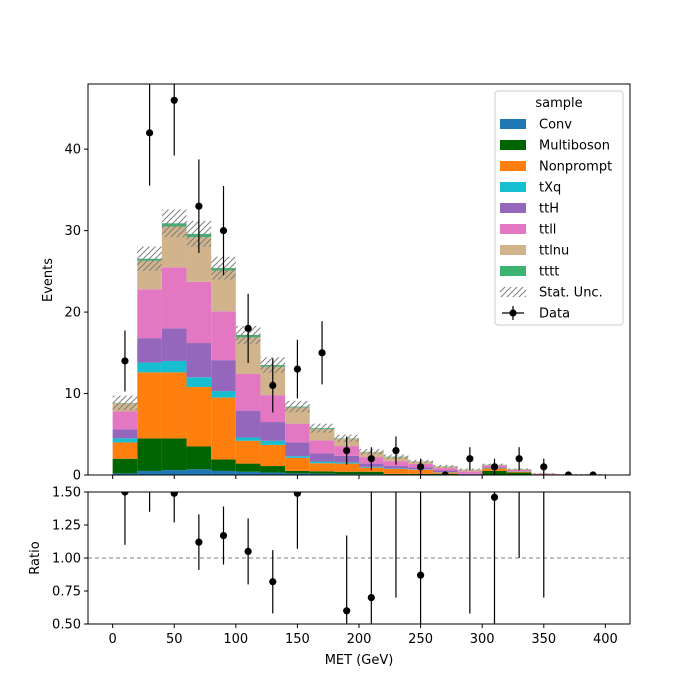 Image resolution: width=700 pixels, height=700 pixels. I want to click on legend-label-ttlnu: ttlnu, so click(554, 251).